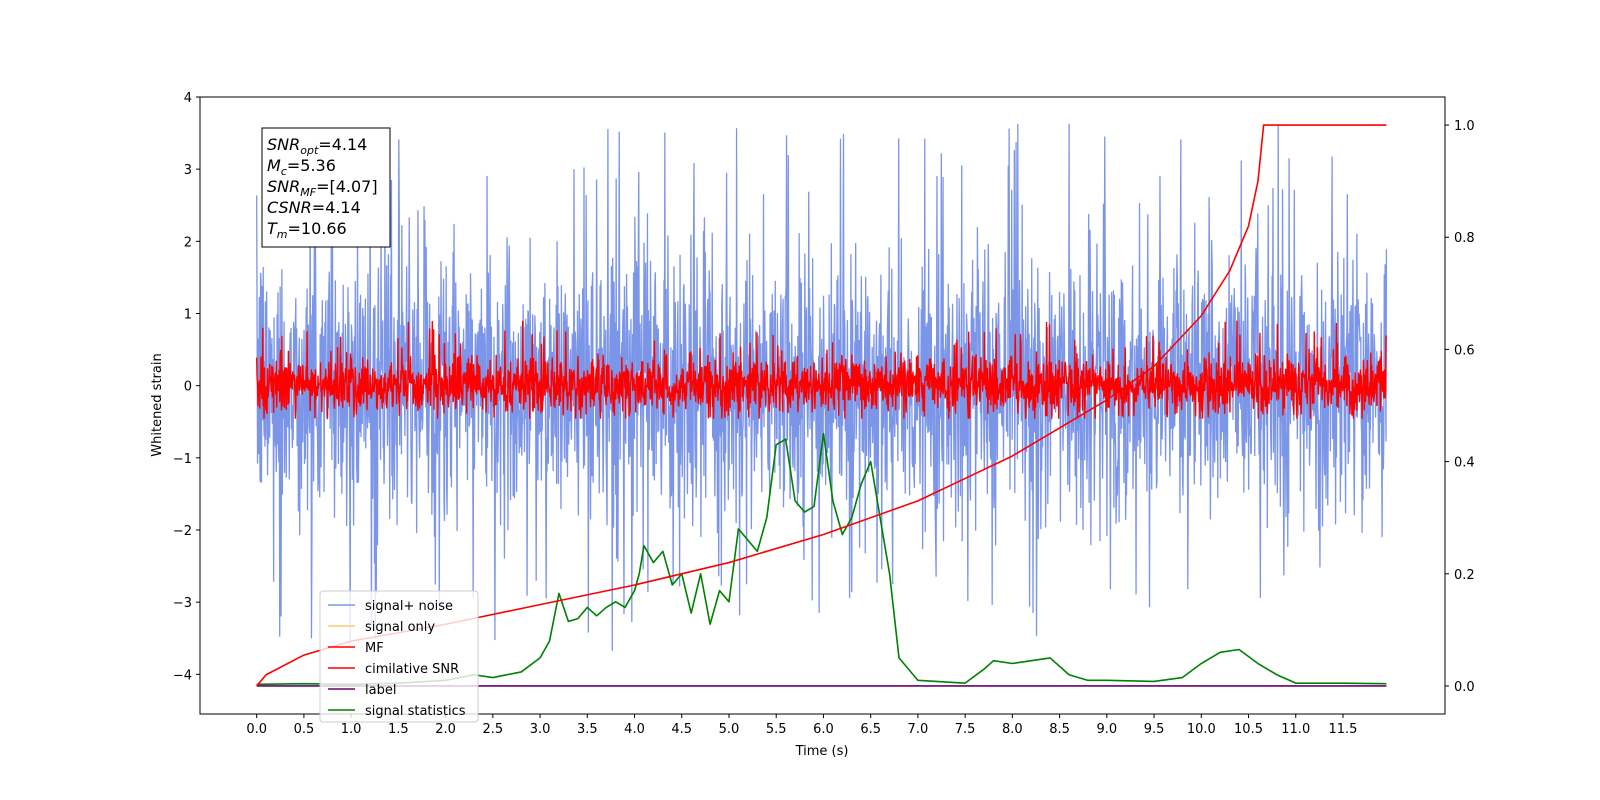  What do you see at coordinates (409, 606) in the screenshot?
I see `legend-label: signal+ noise` at bounding box center [409, 606].